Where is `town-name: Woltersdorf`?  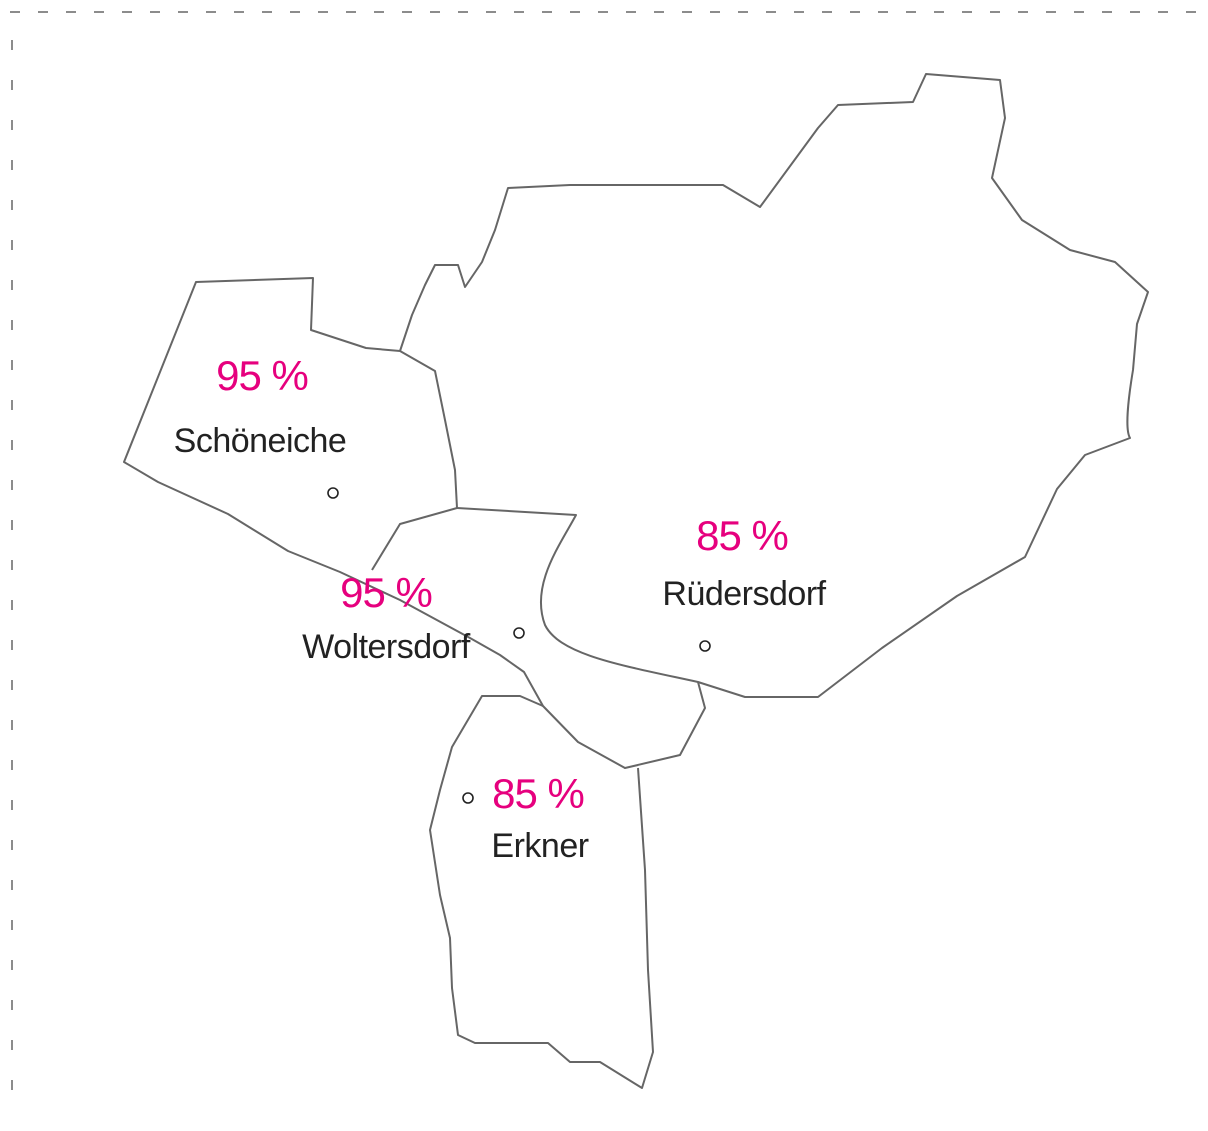
town-name: Woltersdorf is located at coordinates (386, 647).